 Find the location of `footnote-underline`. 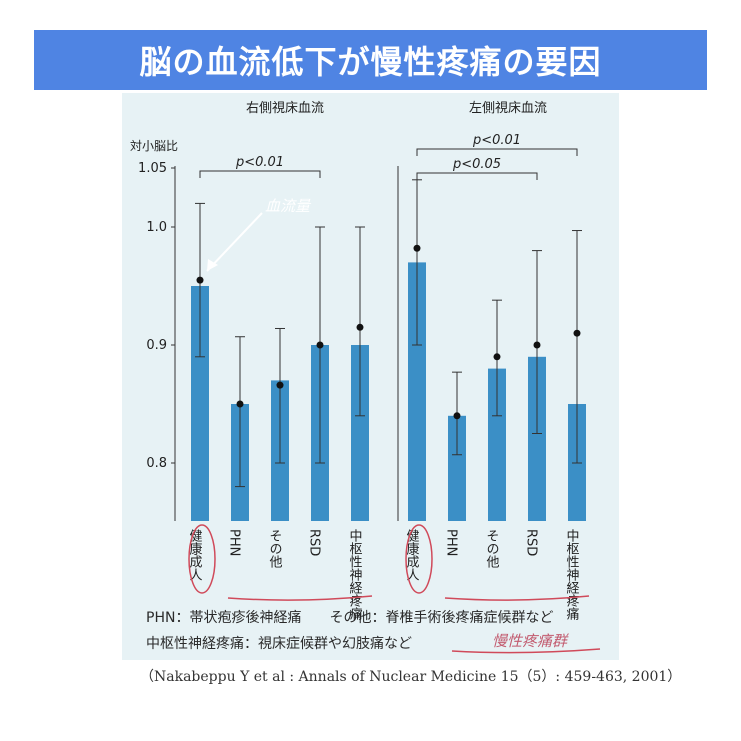

footnote-underline is located at coordinates (526, 651).